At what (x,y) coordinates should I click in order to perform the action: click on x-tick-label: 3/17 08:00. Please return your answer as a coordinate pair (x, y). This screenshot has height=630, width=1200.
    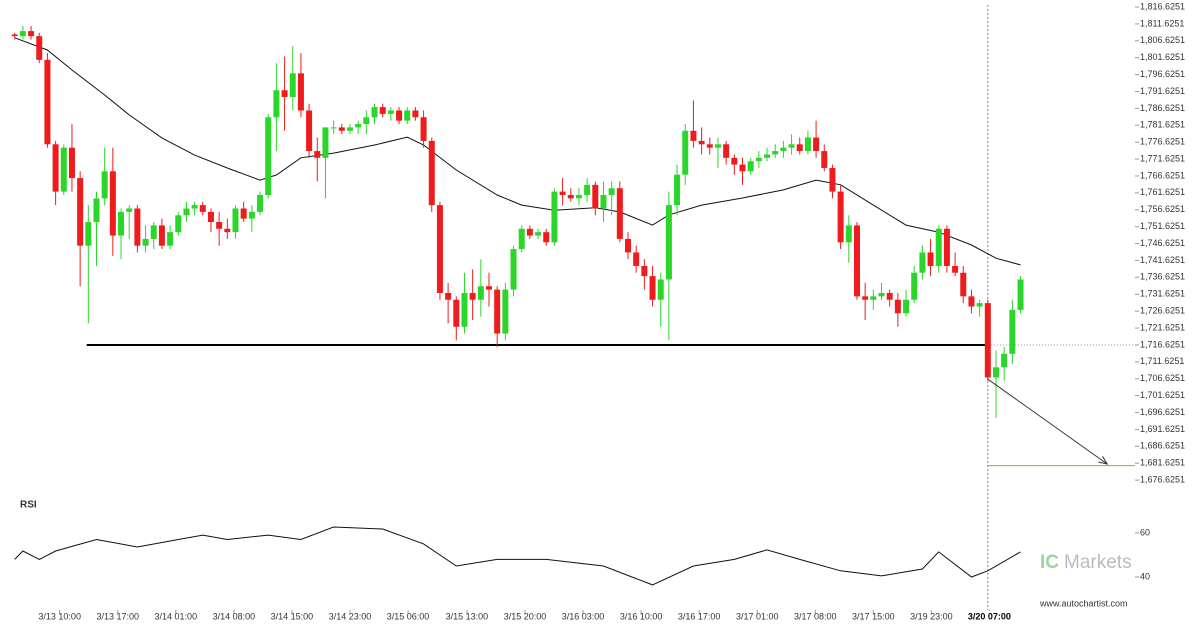
    Looking at the image, I should click on (815, 616).